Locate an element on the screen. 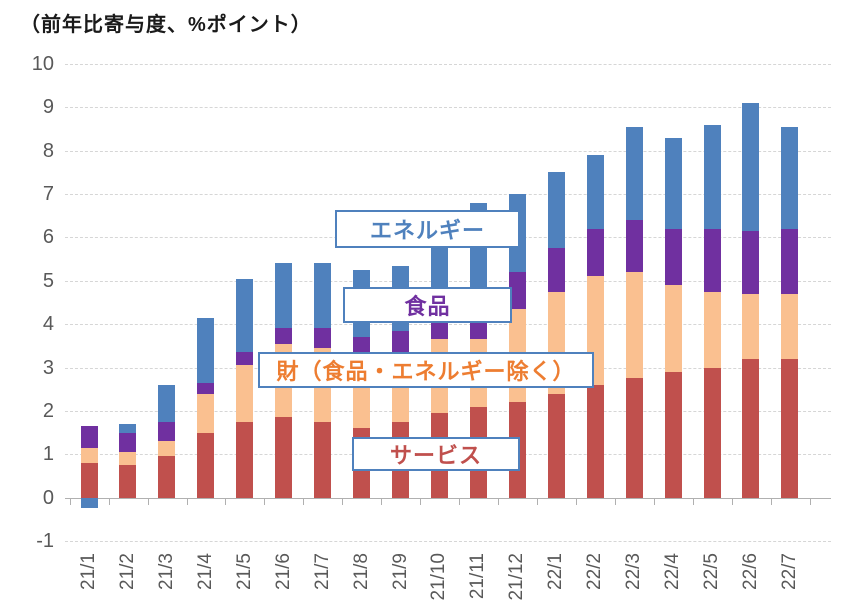 This screenshot has width=841, height=616. bar-segment-food-22/4 is located at coordinates (673, 257).